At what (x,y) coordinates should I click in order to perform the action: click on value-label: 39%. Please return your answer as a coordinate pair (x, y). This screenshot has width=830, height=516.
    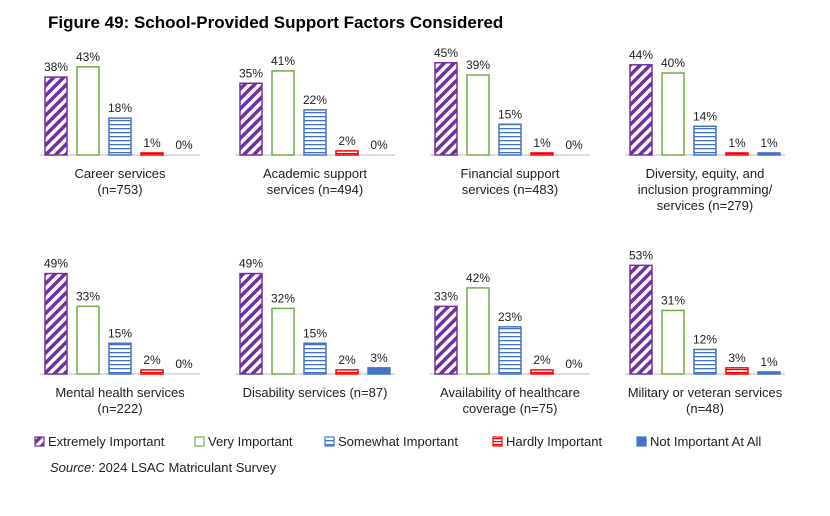
    Looking at the image, I should click on (478, 65).